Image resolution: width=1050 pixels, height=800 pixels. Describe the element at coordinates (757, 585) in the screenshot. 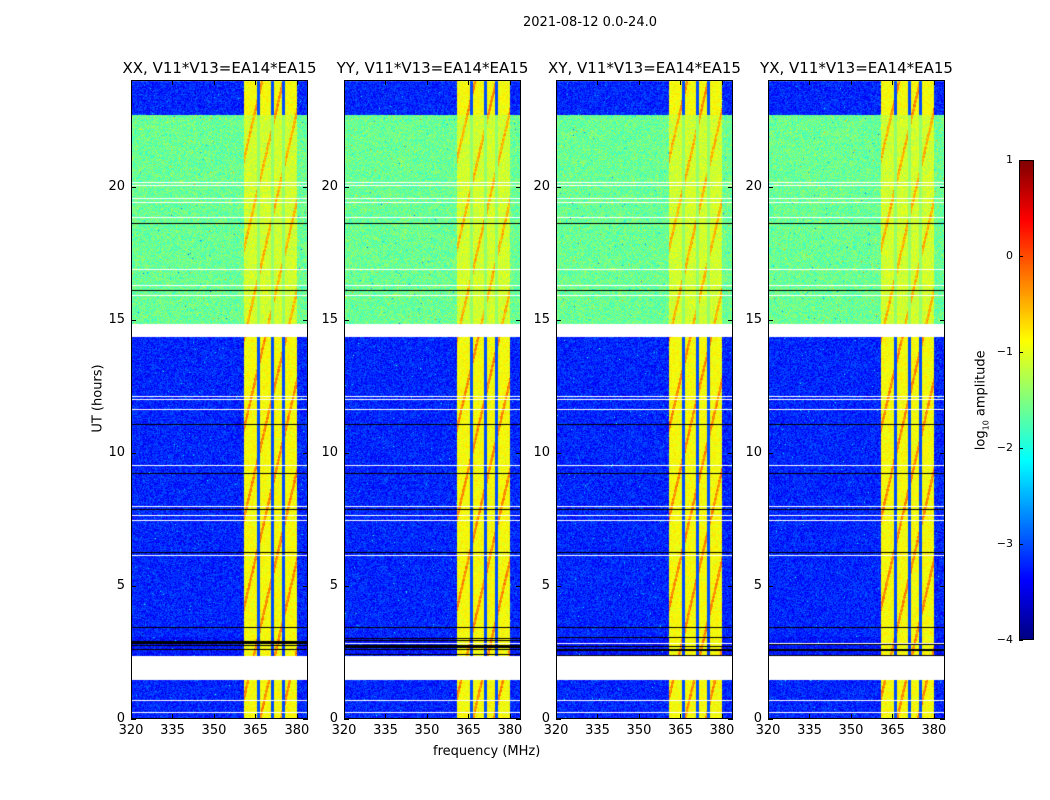

I see `y-tick-label: 5` at that location.